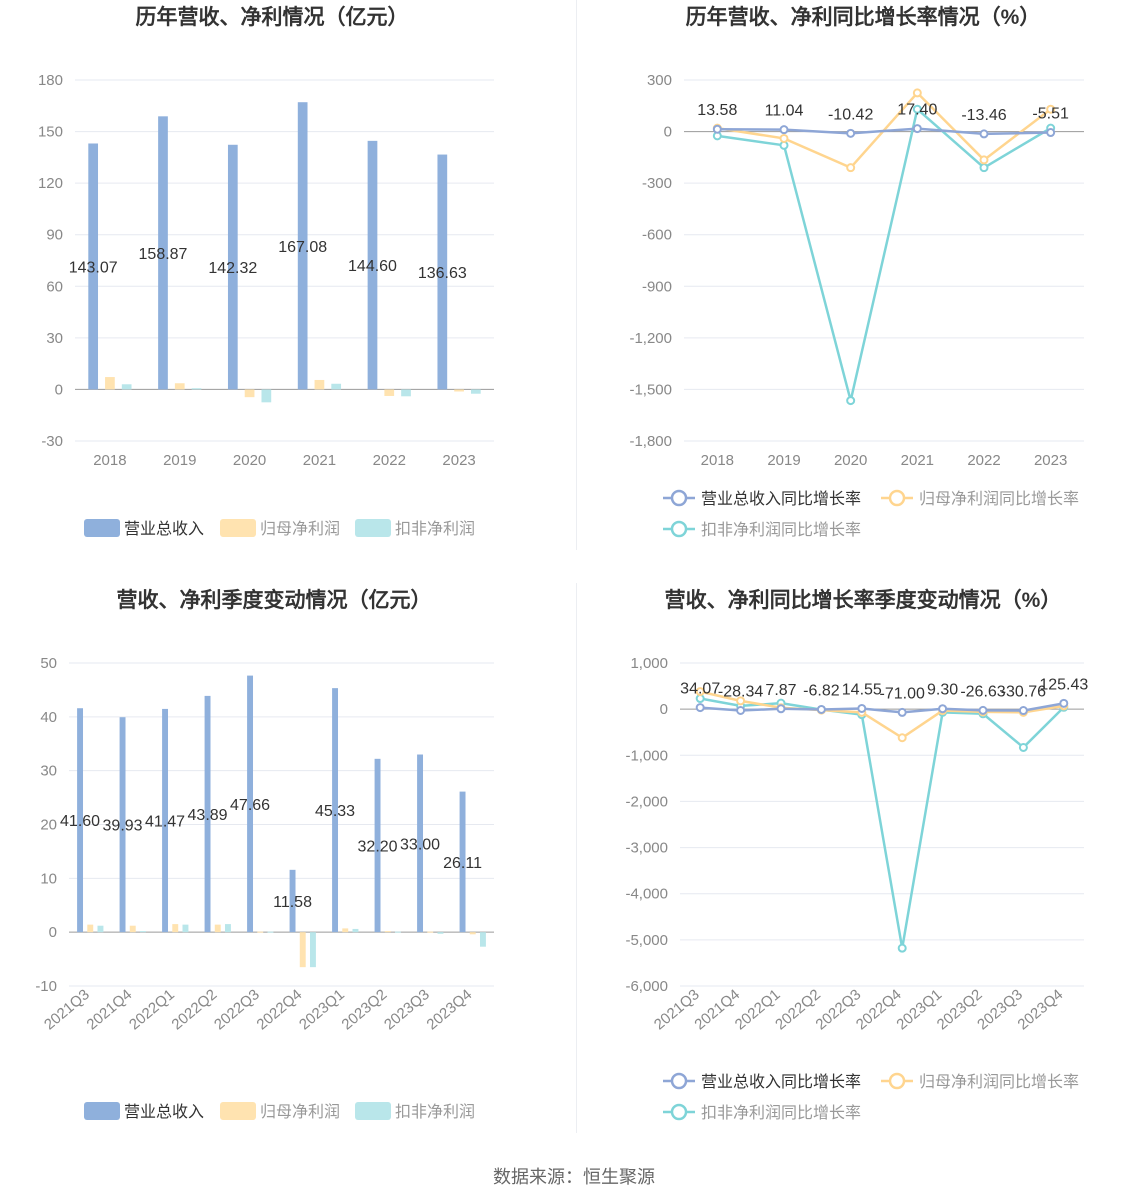 This screenshot has width=1148, height=1202. I want to click on line-value-label: 9.30, so click(942, 690).